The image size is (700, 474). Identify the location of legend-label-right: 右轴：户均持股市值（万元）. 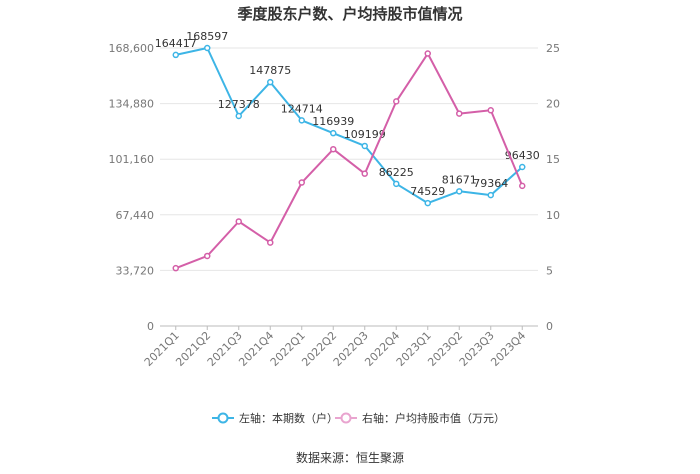
(433, 418).